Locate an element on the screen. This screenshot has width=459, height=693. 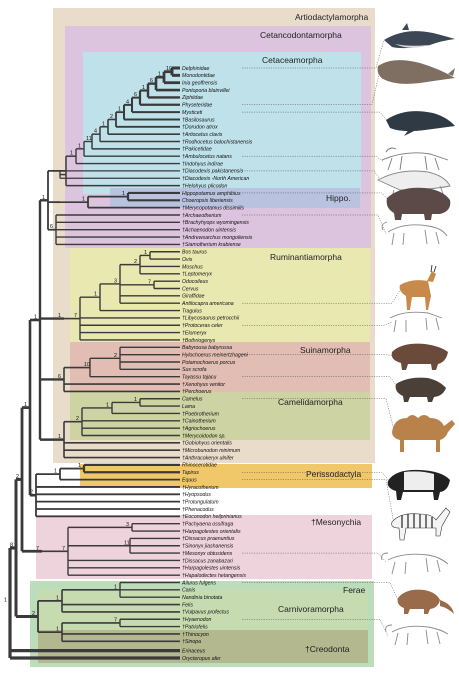
taxon-label: †Eoconodon heilprinianus is located at coordinates (212, 517).